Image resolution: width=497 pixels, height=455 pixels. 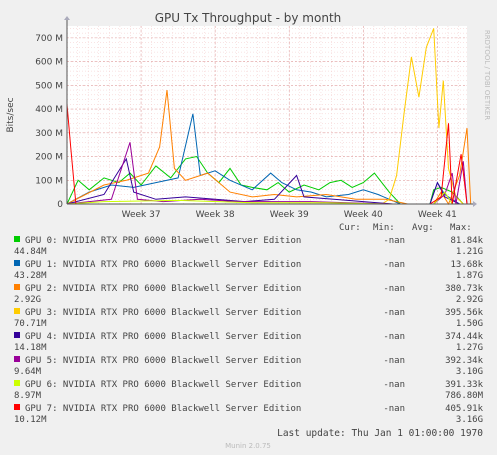 What do you see at coordinates (49, 181) in the screenshot?
I see `y-tick-label: 100 M` at bounding box center [49, 181].